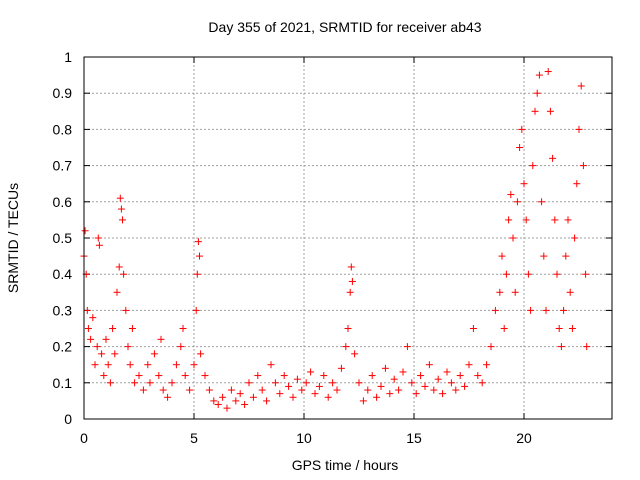 This screenshot has height=480, width=640. I want to click on y-axis-title: SRMTID / TECUs, so click(13, 238).